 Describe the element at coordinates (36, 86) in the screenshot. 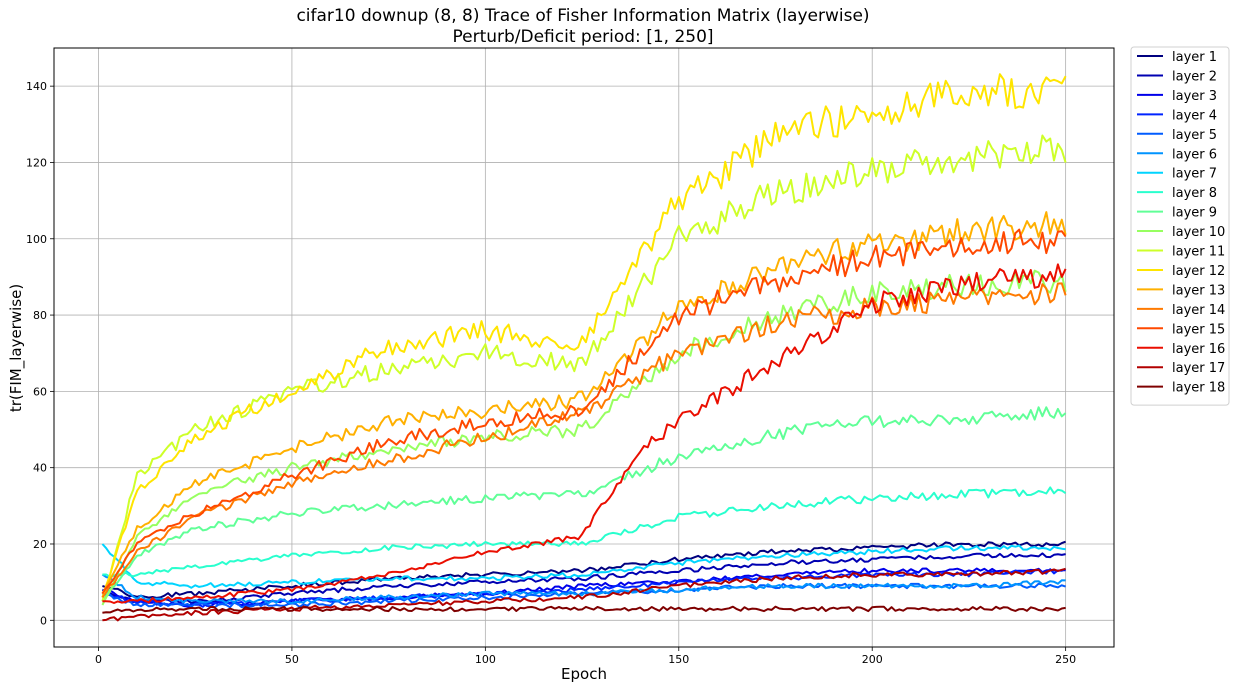

I see `y-tick-label: 140` at that location.